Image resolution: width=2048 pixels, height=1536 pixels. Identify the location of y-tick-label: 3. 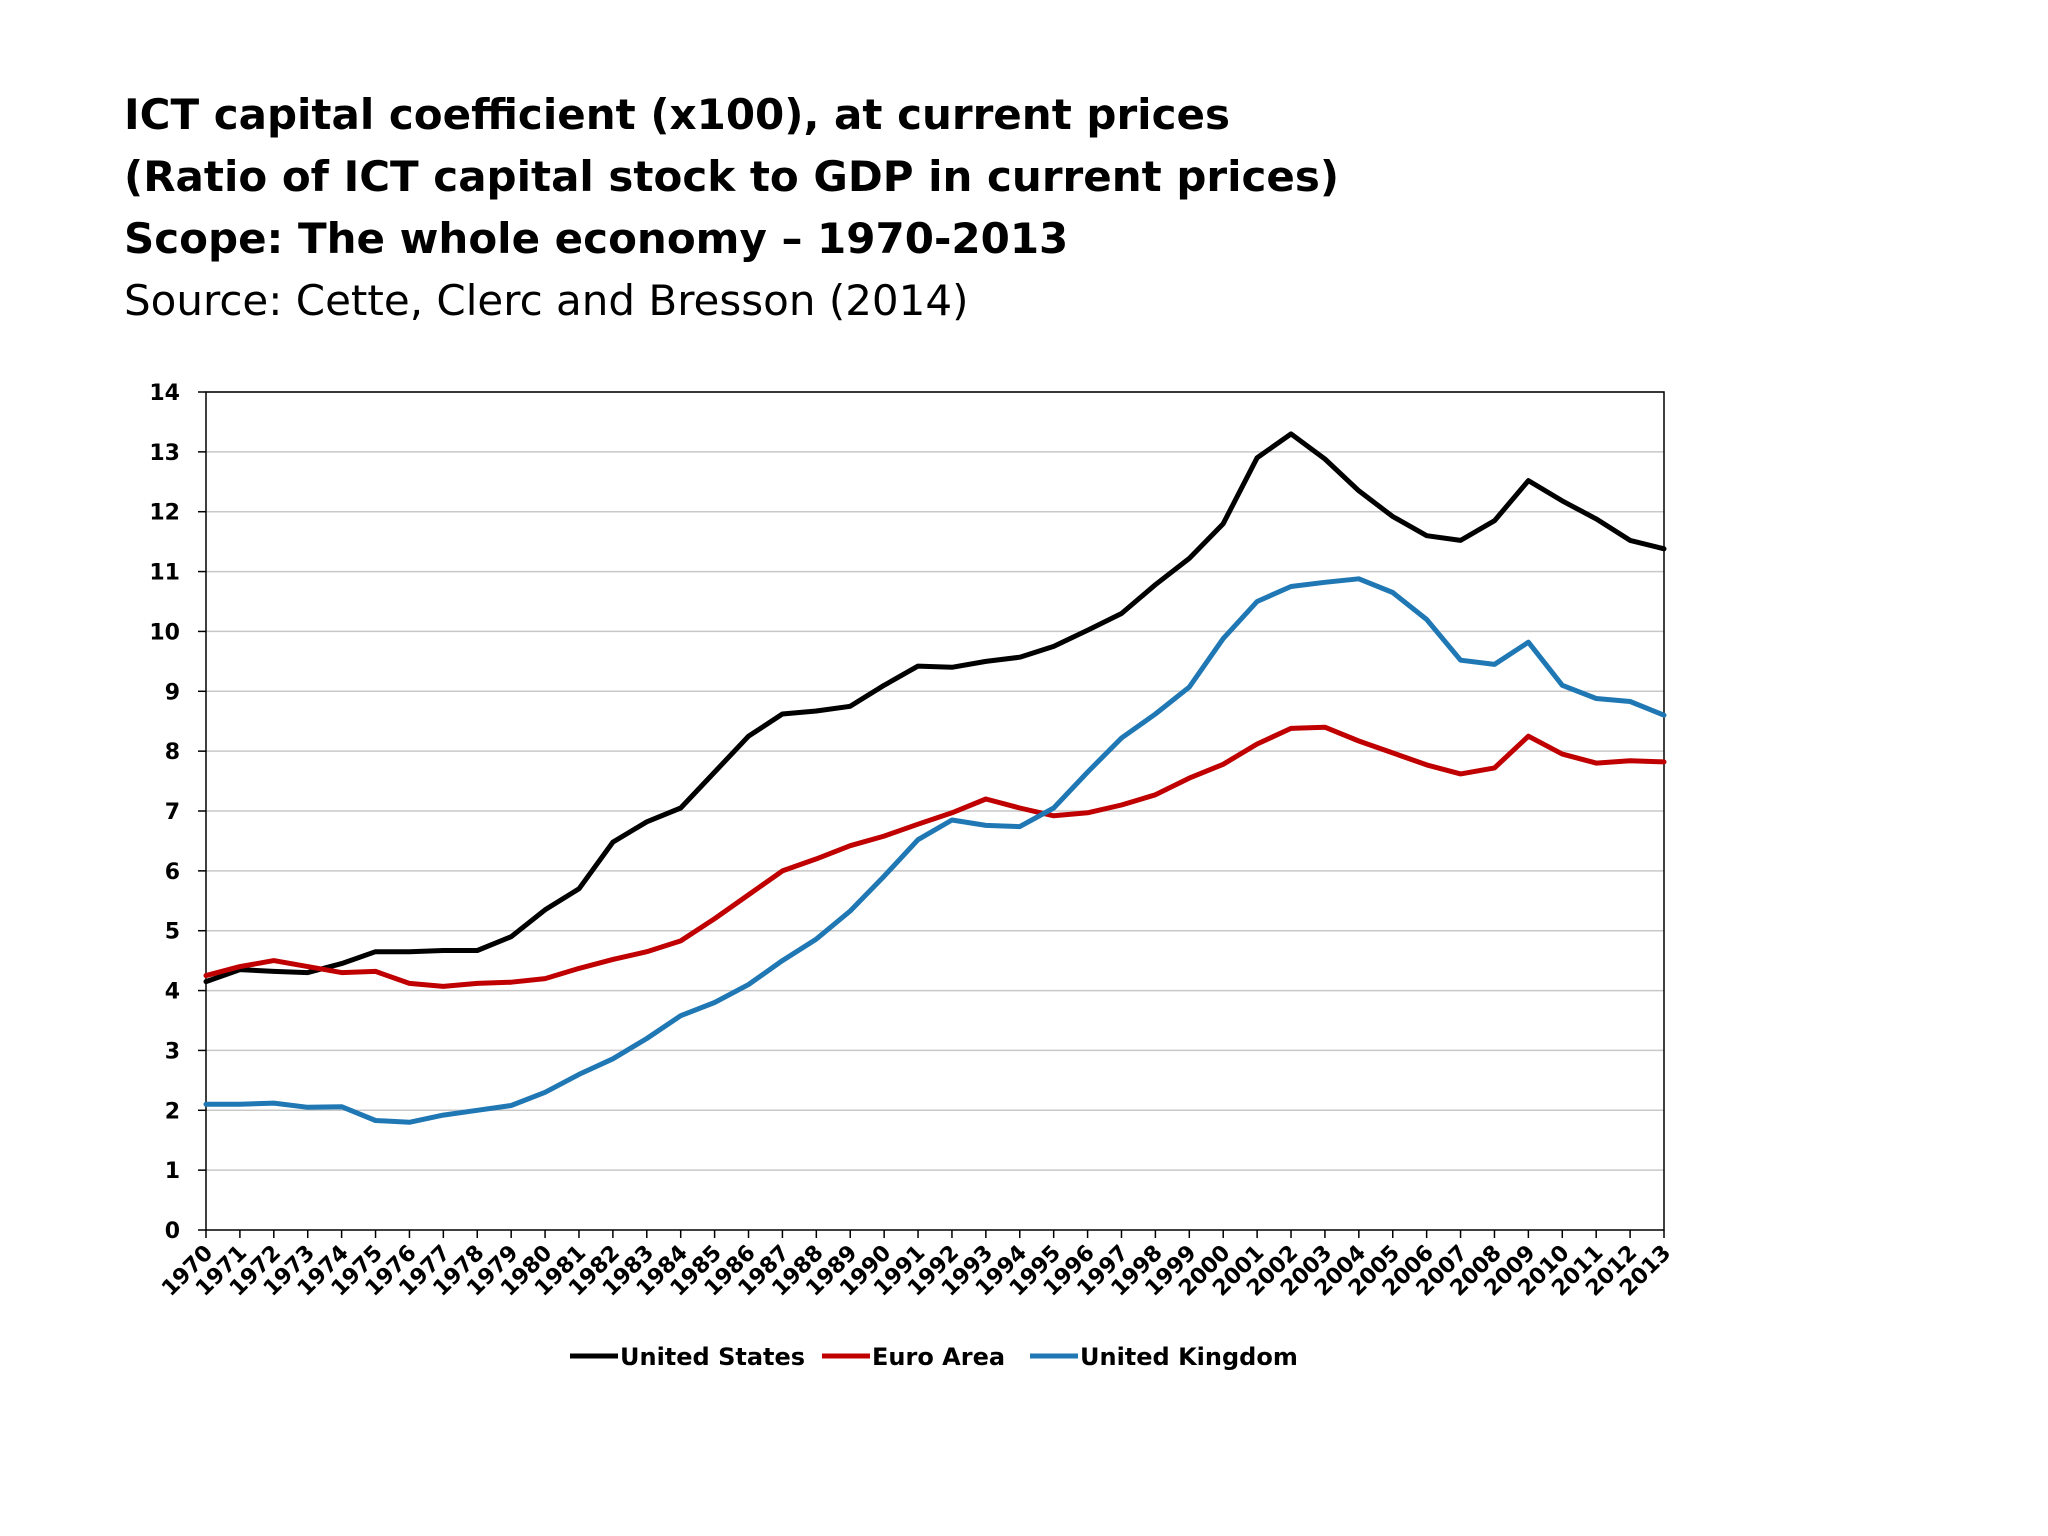
(172, 1051).